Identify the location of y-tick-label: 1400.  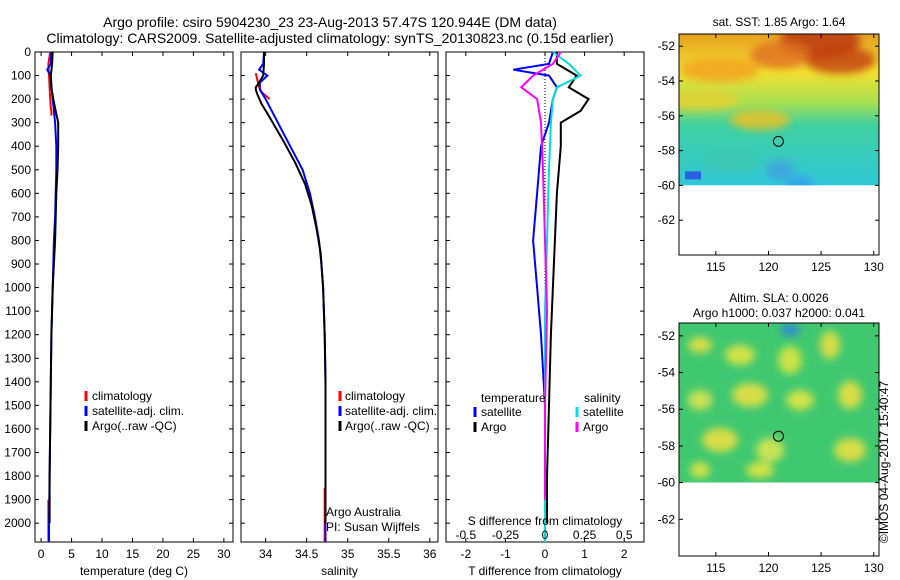
(17, 382).